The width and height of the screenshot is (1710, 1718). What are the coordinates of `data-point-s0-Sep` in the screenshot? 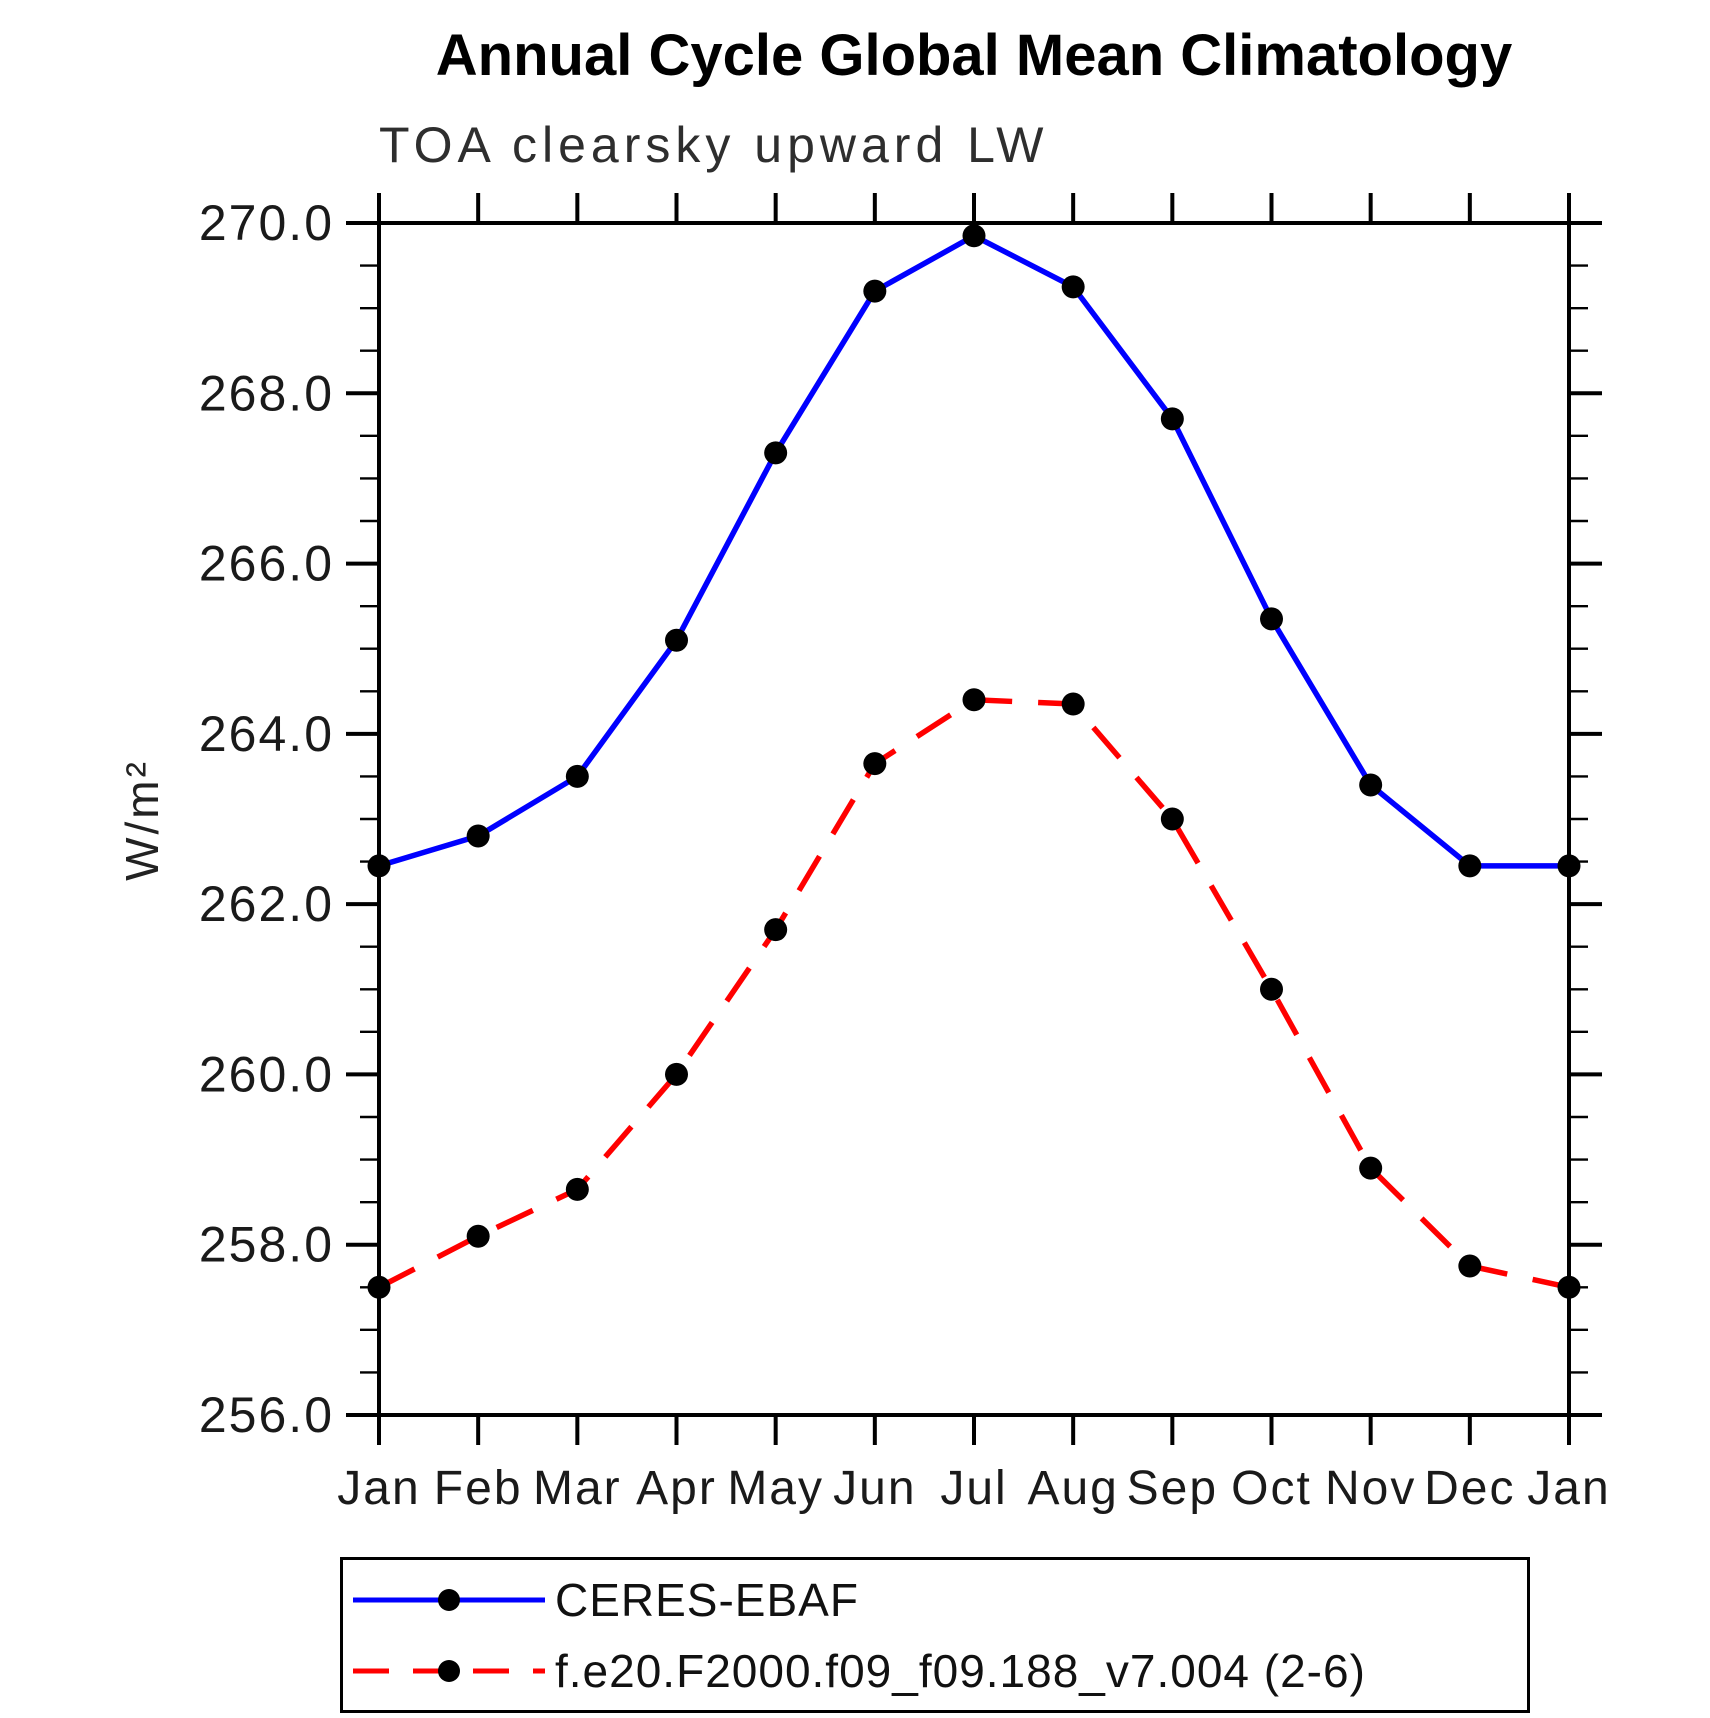 It's located at (1172, 419).